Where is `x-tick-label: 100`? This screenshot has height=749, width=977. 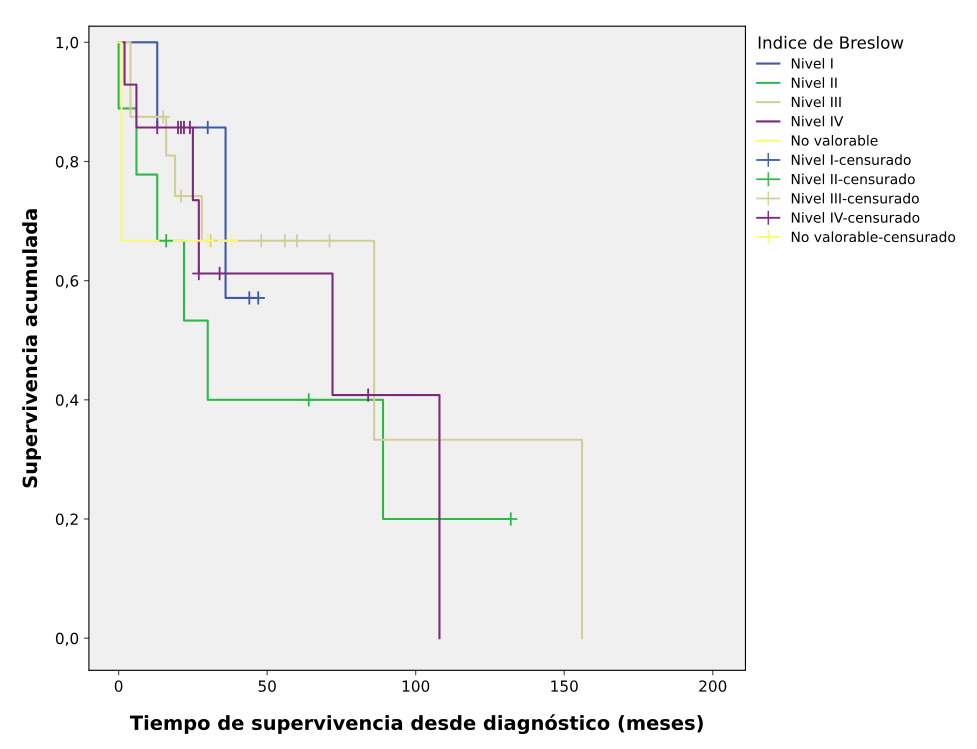 x-tick-label: 100 is located at coordinates (416, 686).